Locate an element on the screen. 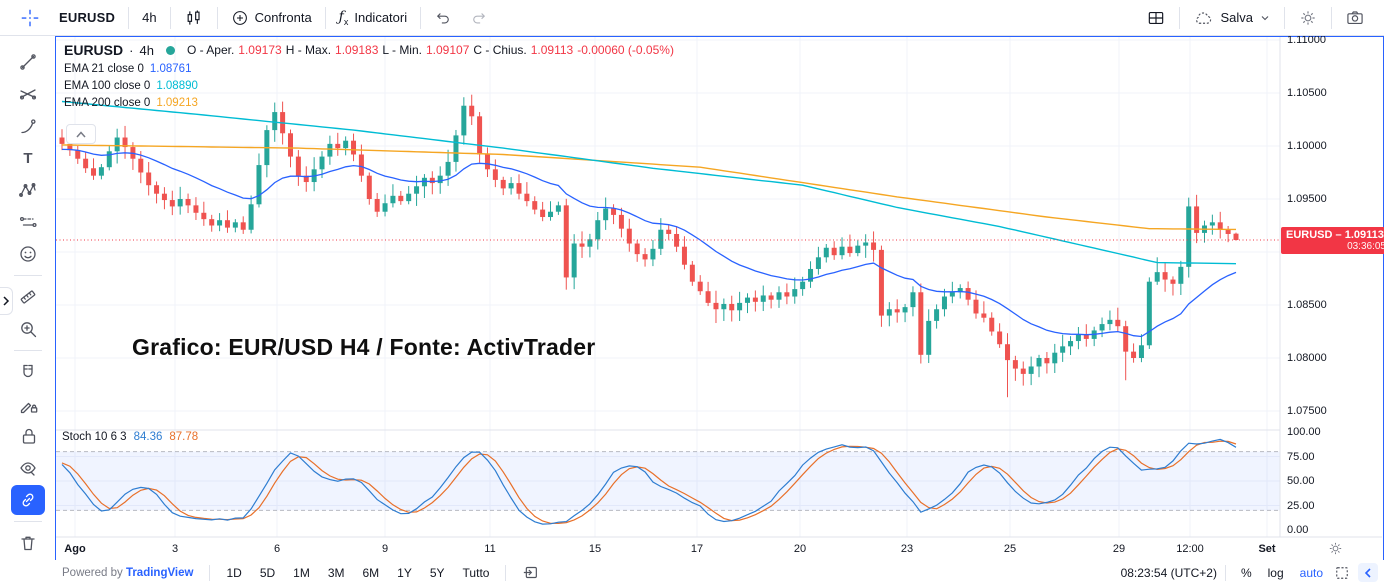 This screenshot has height=585, width=1384. crosshair-tool-button is located at coordinates (30, 18).